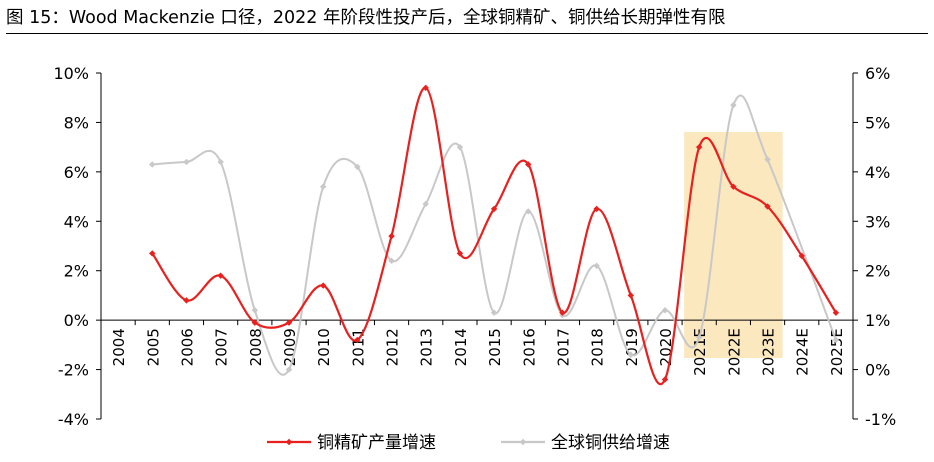 This screenshot has height=462, width=934. Describe the element at coordinates (153, 347) in the screenshot. I see `category-tick-label: 2005` at that location.